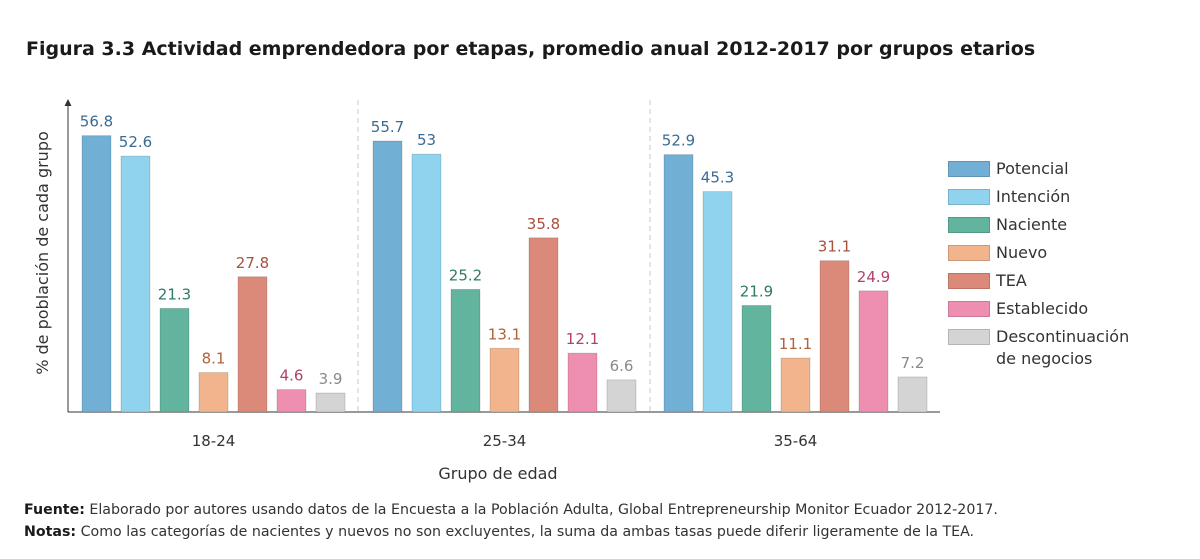 The width and height of the screenshot is (1200, 559). Describe the element at coordinates (873, 277) in the screenshot. I see `data-label-35-64-5: 24.9` at that location.